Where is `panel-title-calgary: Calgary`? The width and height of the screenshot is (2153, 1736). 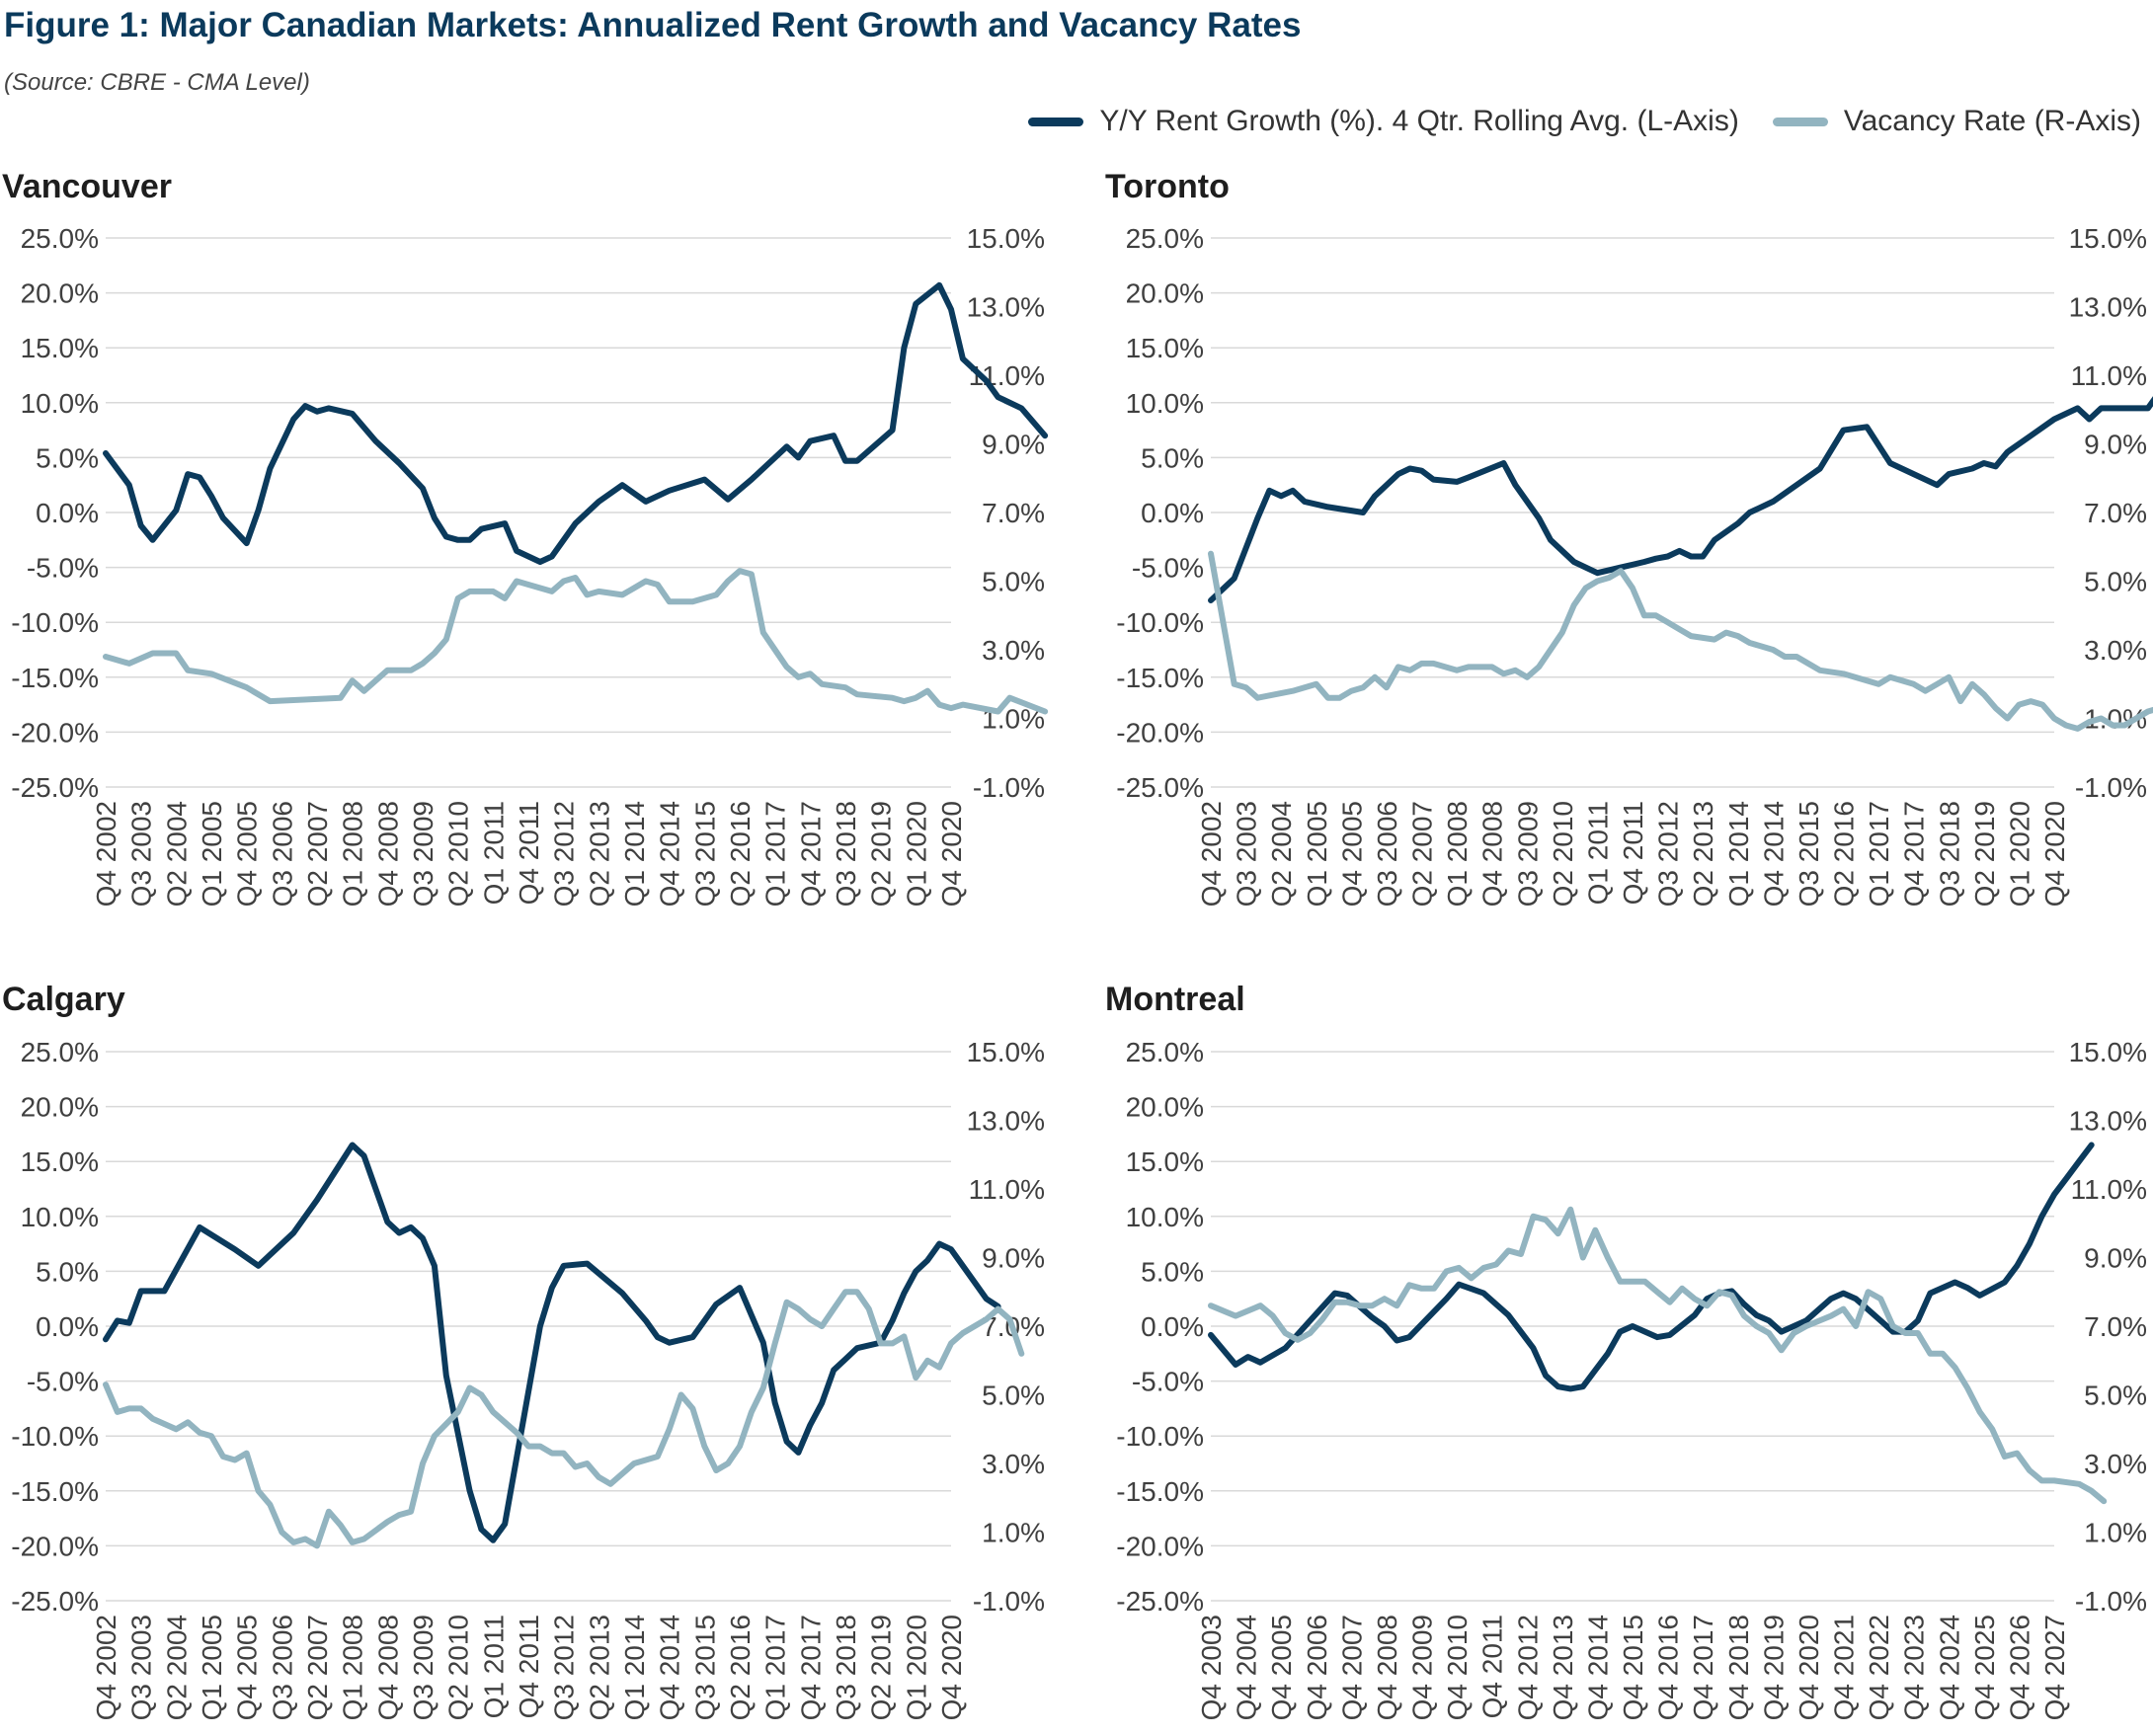
panel-title-calgary: Calgary is located at coordinates (64, 999).